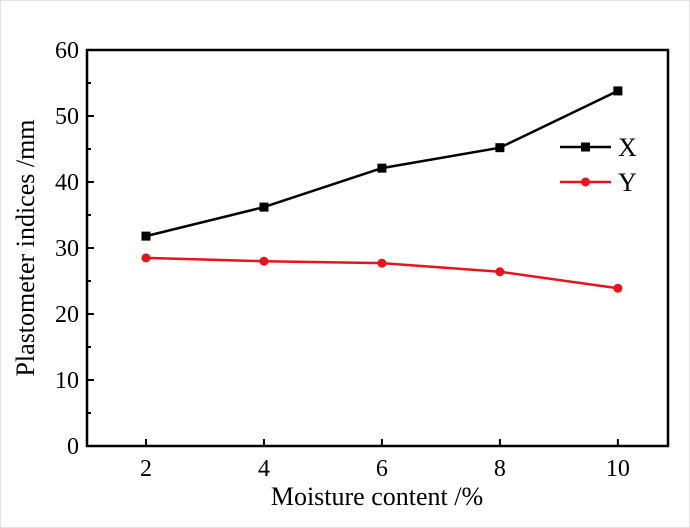  Describe the element at coordinates (618, 469) in the screenshot. I see `x-tick-label: 10` at that location.